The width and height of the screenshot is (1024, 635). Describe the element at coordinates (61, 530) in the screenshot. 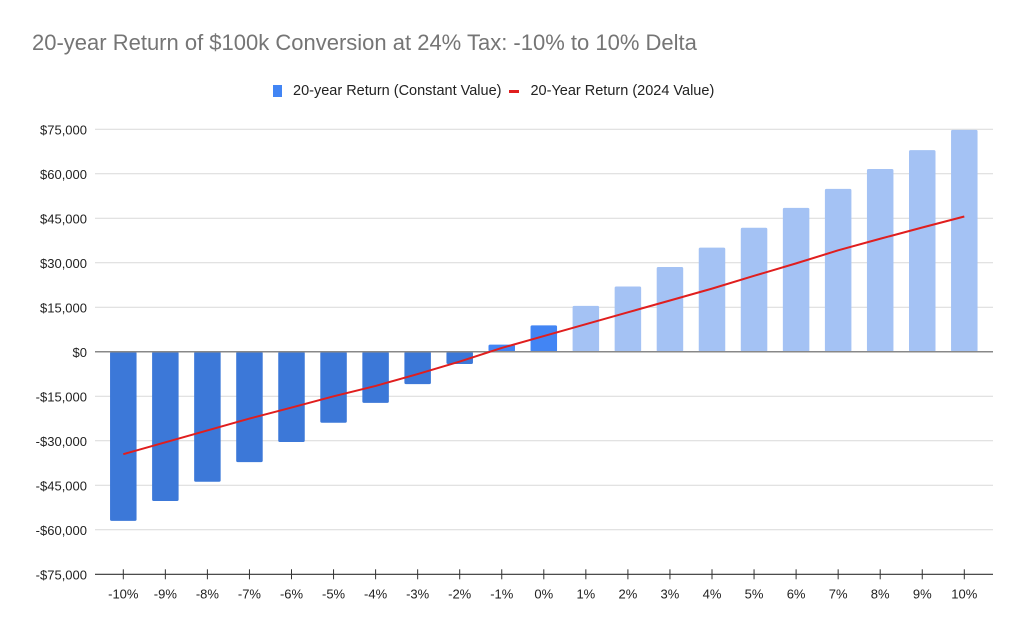

I see `y-tick-label: -$60,000` at that location.